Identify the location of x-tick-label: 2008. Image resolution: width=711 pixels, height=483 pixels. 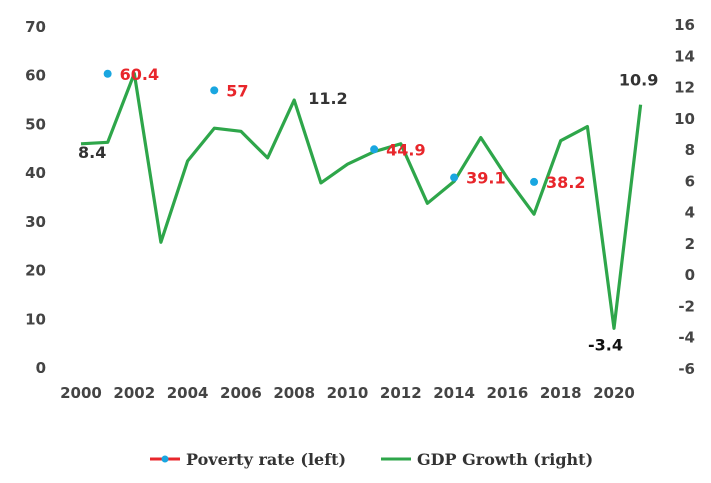
(294, 393).